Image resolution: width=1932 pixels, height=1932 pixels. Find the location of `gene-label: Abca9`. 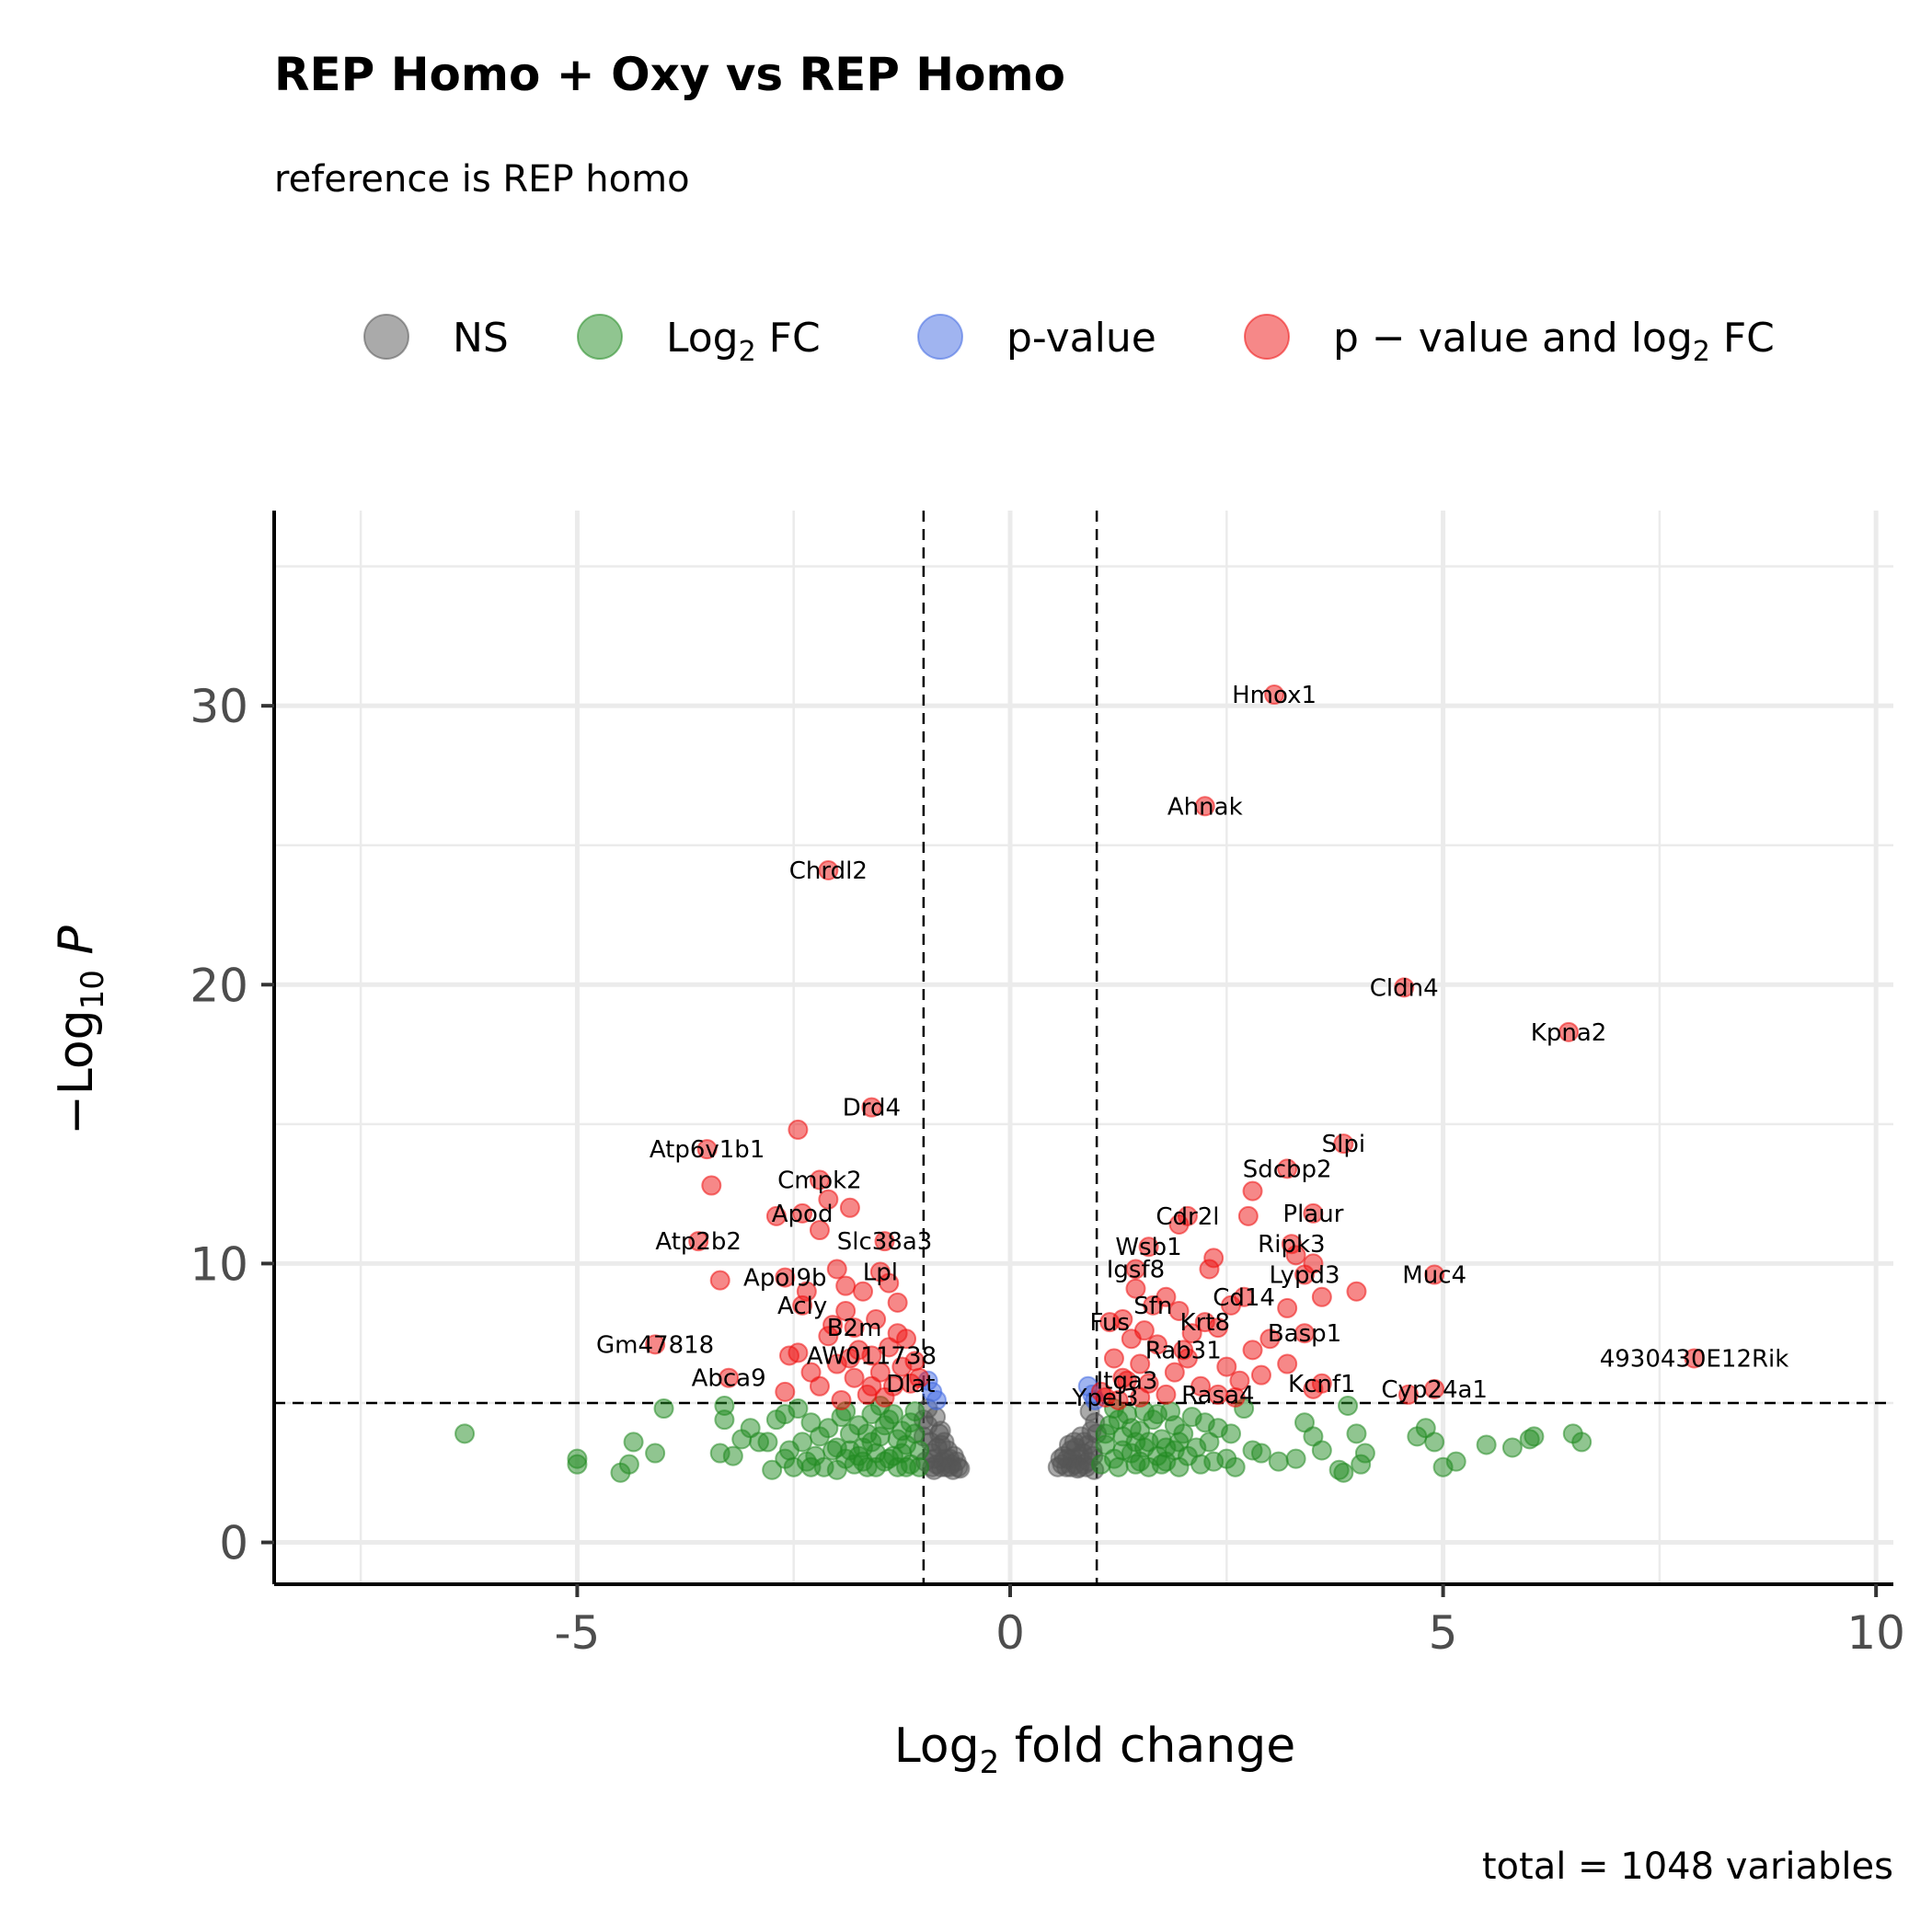

gene-label: Abca9 is located at coordinates (729, 1379).